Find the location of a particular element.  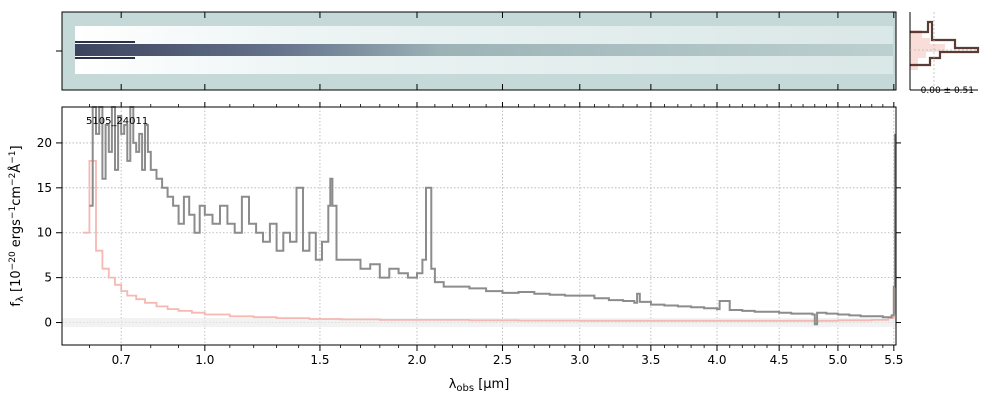

y-tick-label: 5 is located at coordinates (48, 278).